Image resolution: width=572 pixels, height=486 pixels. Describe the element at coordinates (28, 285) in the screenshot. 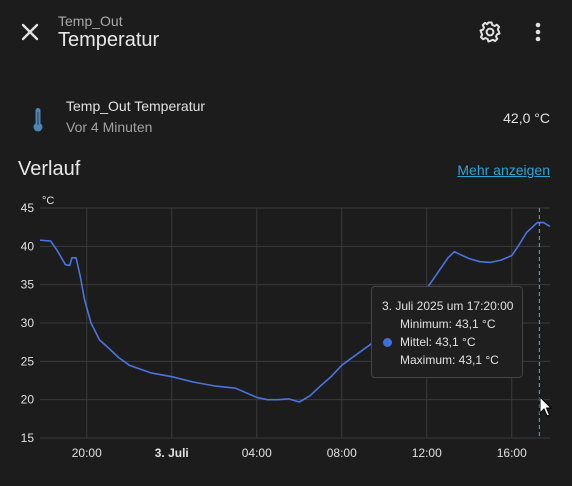

I see `y-tick-label: 35` at that location.